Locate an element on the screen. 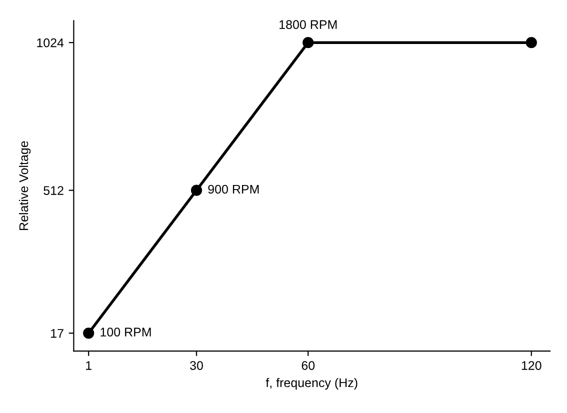 The width and height of the screenshot is (567, 413). x-tick-label: 1 is located at coordinates (89, 365).